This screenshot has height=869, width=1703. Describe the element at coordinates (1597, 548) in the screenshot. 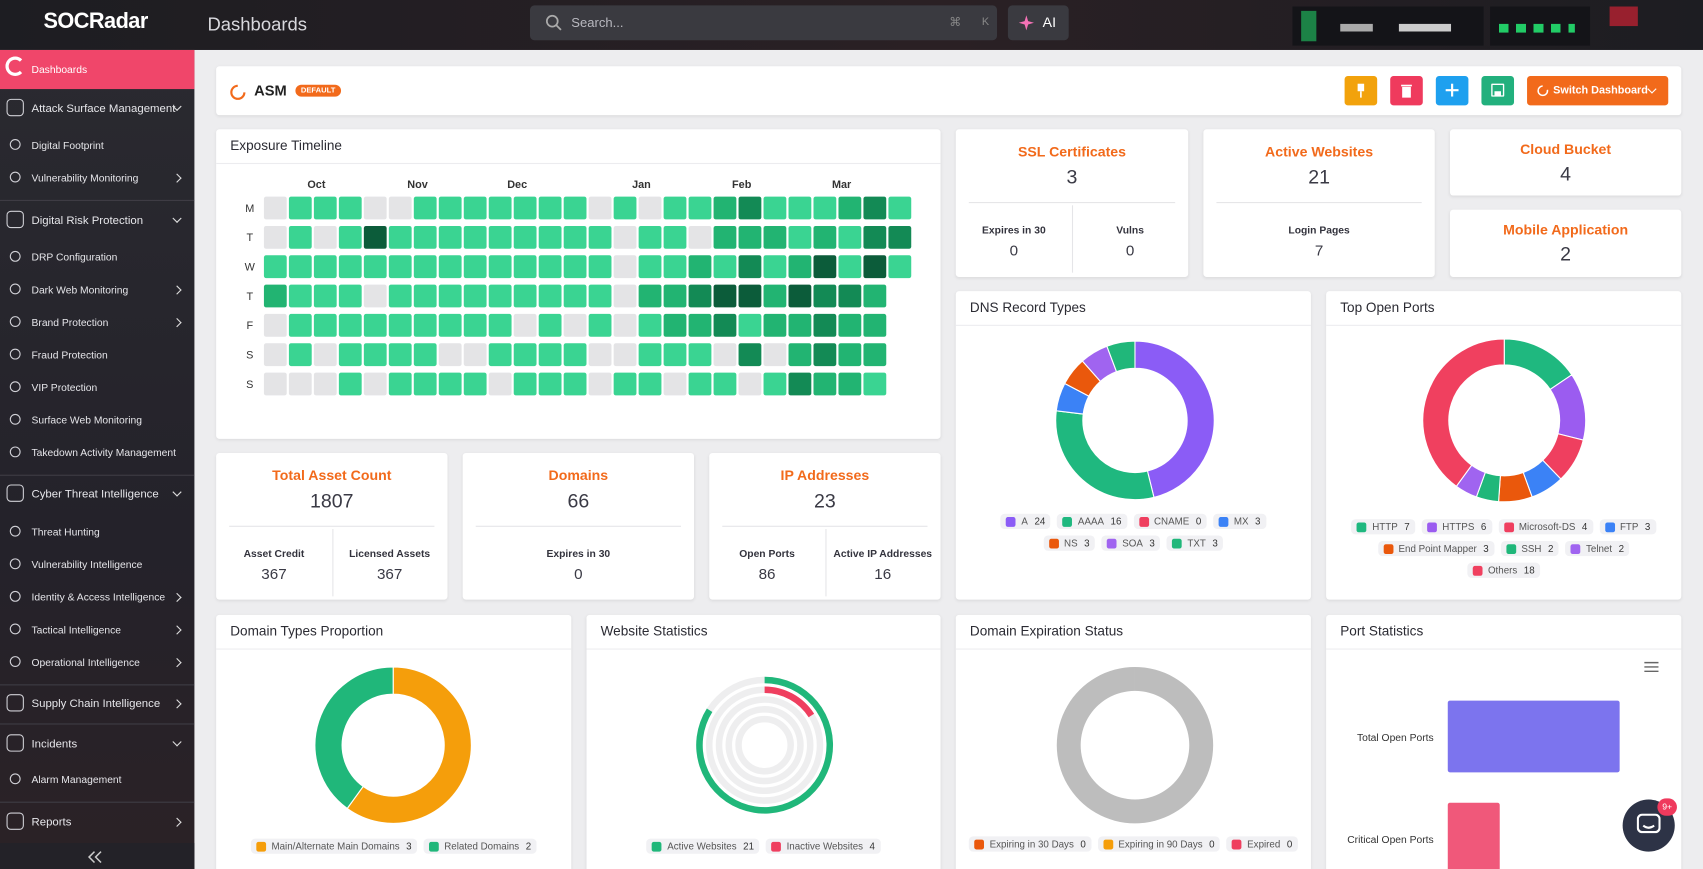

I see `legend-item: Telnet 2` at that location.